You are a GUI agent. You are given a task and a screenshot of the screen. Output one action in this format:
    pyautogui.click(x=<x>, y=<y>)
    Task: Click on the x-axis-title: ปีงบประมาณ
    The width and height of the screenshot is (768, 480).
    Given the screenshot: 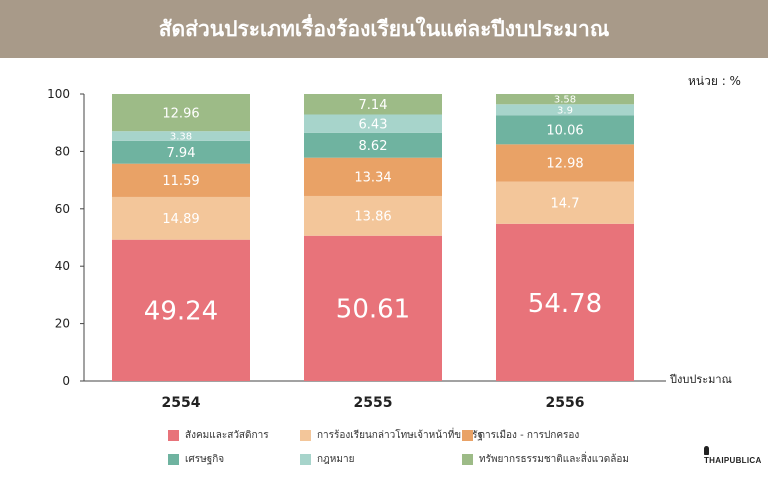 What is the action you would take?
    pyautogui.click(x=701, y=379)
    